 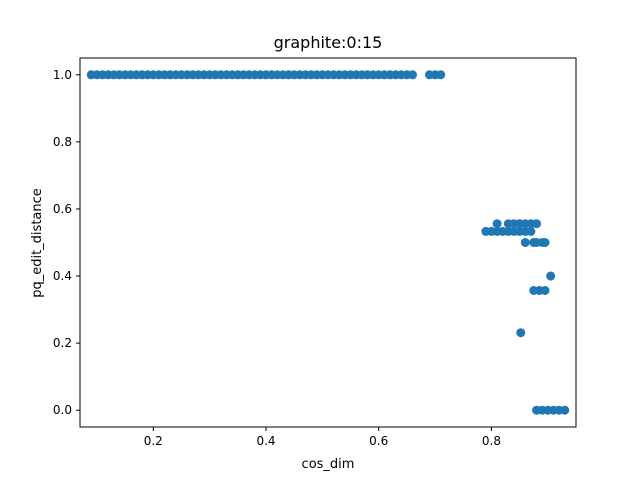 What do you see at coordinates (62, 410) in the screenshot?
I see `y-tick-label: 0.0` at bounding box center [62, 410].